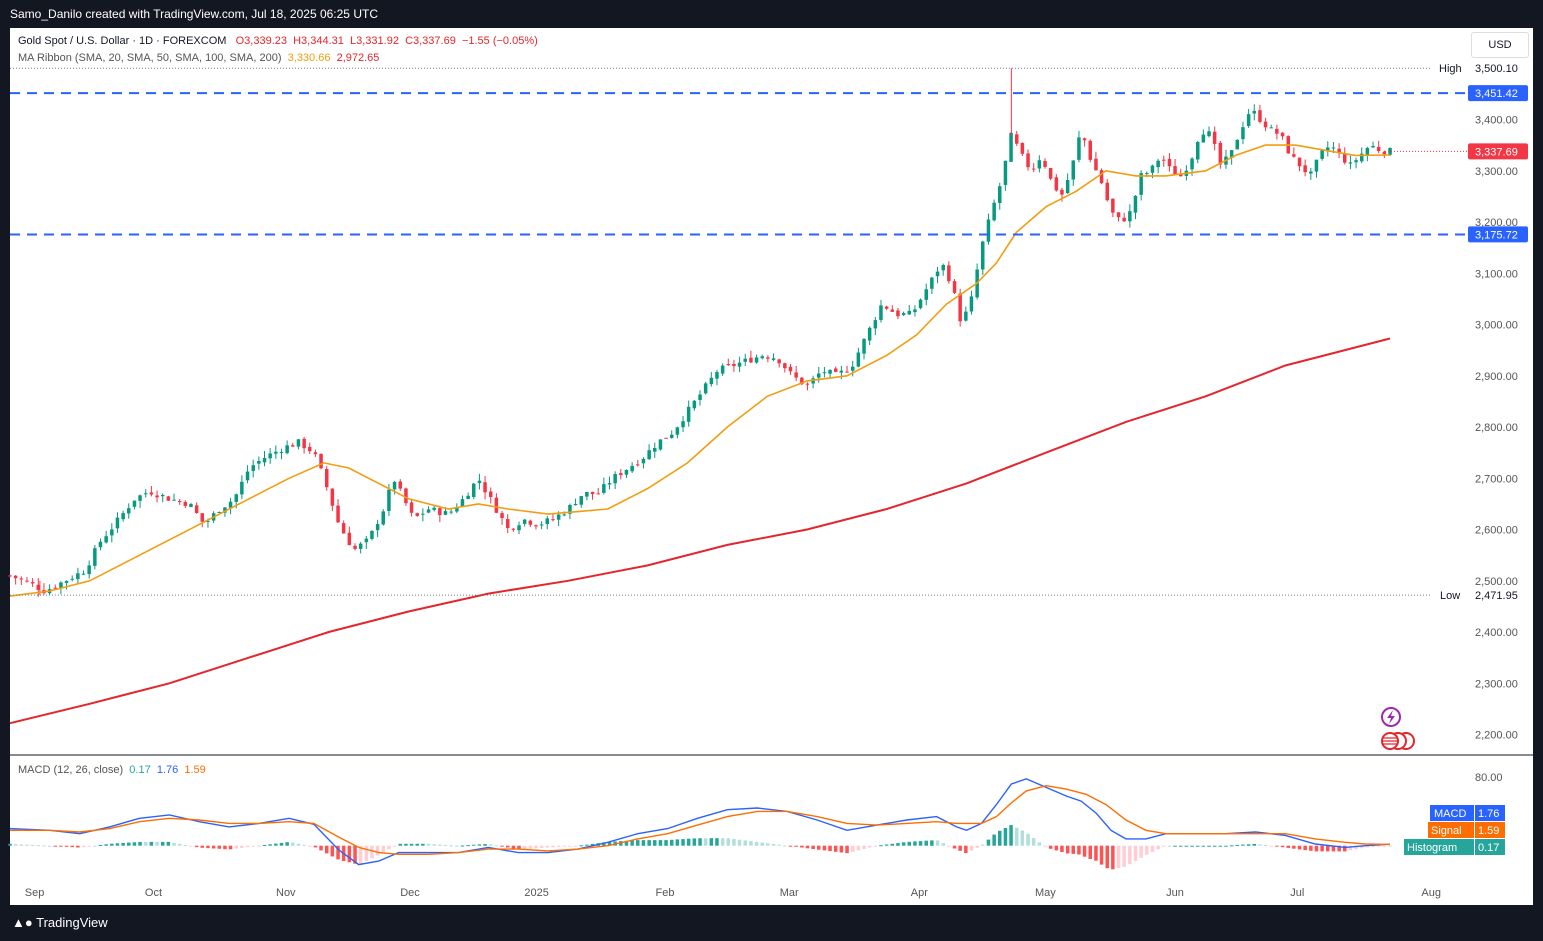 This screenshot has width=1543, height=941. What do you see at coordinates (35, 893) in the screenshot?
I see `time-tick-label: Sep` at bounding box center [35, 893].